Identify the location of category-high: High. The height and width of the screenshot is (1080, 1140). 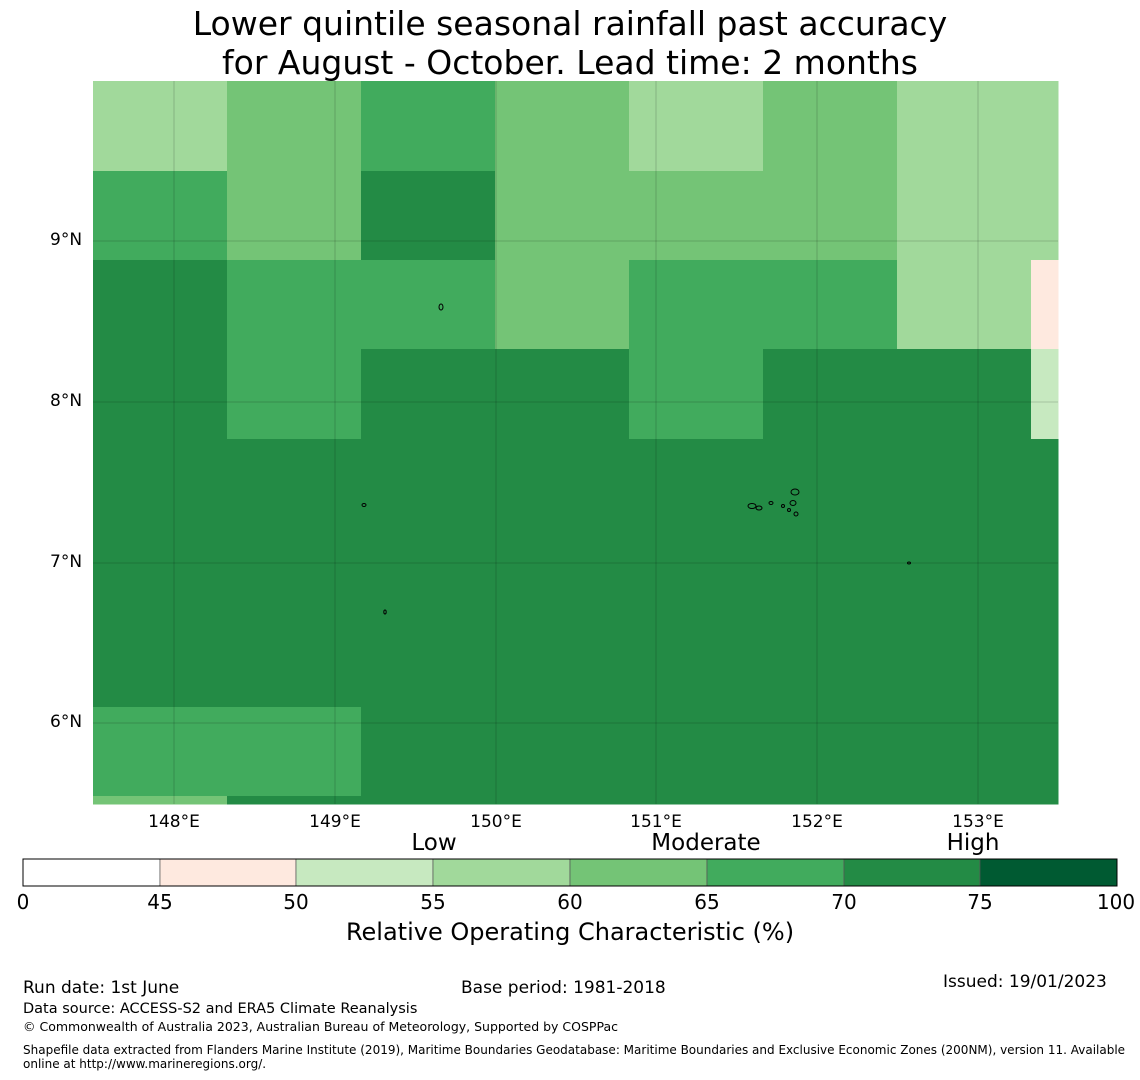
(973, 843).